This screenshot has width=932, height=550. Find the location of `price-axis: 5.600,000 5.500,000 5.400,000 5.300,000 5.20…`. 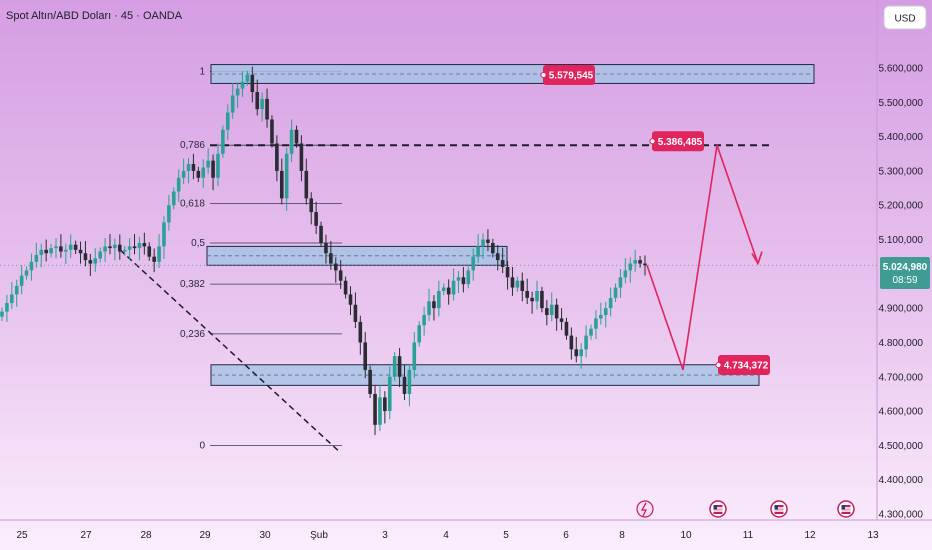

price-axis: 5.600,000 5.500,000 5.400,000 5.300,000 5.20… is located at coordinates (901, 292).